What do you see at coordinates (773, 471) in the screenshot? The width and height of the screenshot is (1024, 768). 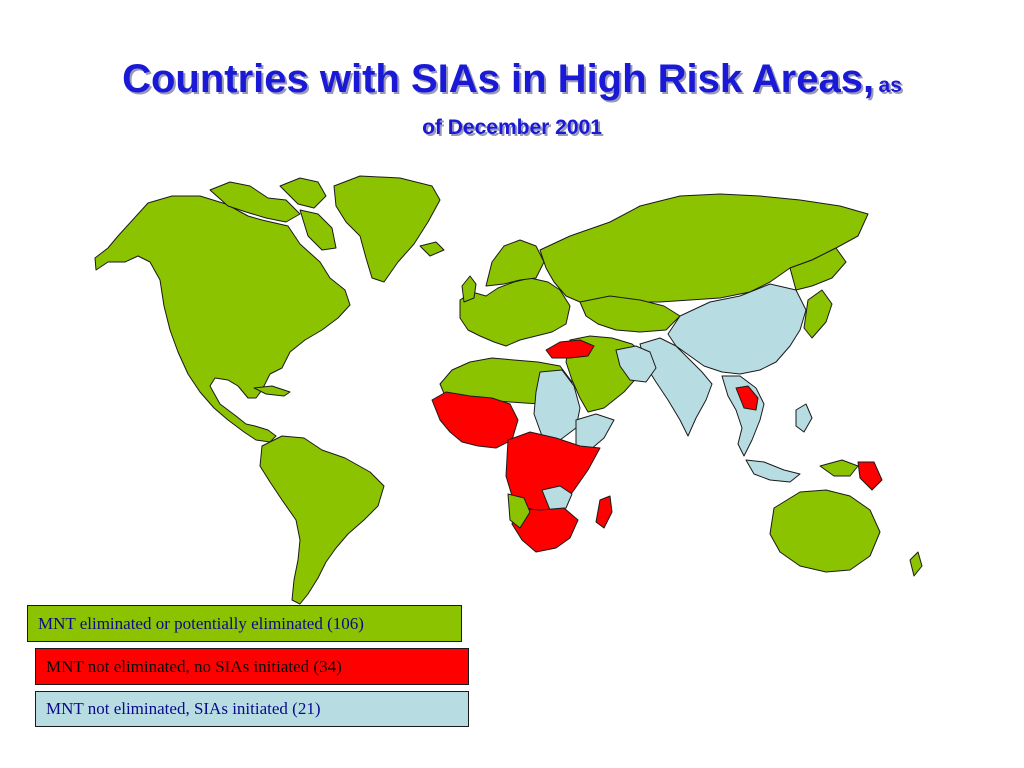 I see `region-indonesia` at bounding box center [773, 471].